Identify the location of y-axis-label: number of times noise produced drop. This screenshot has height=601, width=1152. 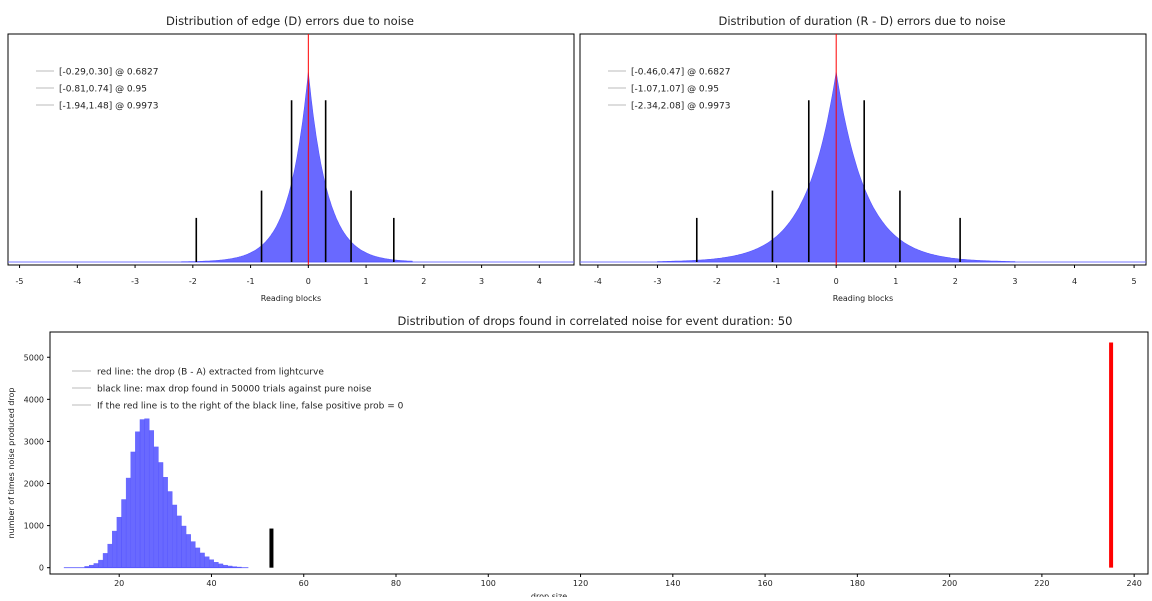
(11, 463).